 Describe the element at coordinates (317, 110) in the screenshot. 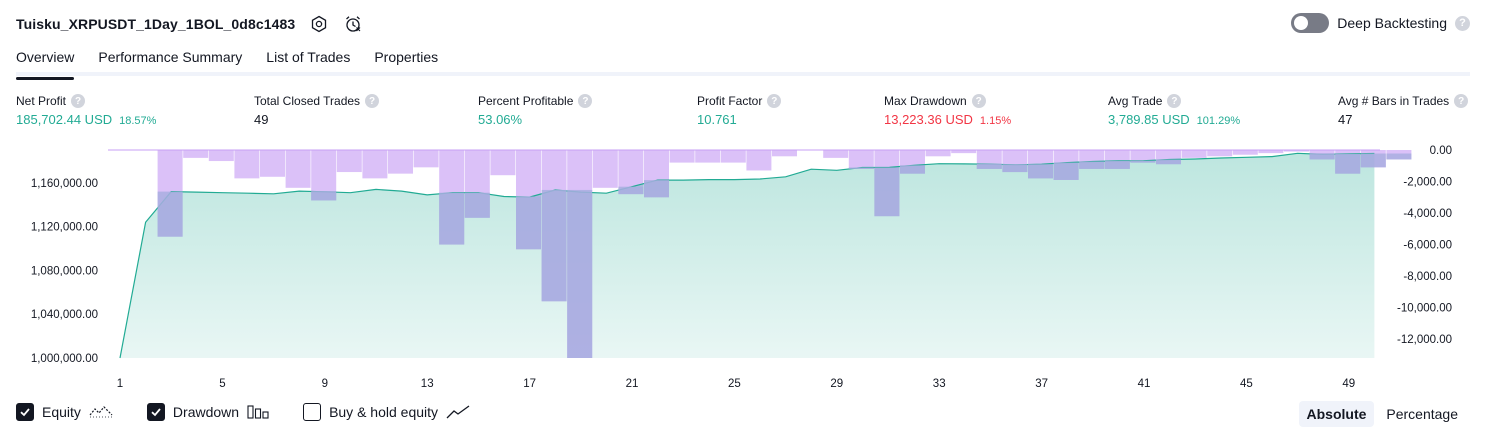

I see `stat-total-closed-trades: Total Closed Trades? 49` at that location.